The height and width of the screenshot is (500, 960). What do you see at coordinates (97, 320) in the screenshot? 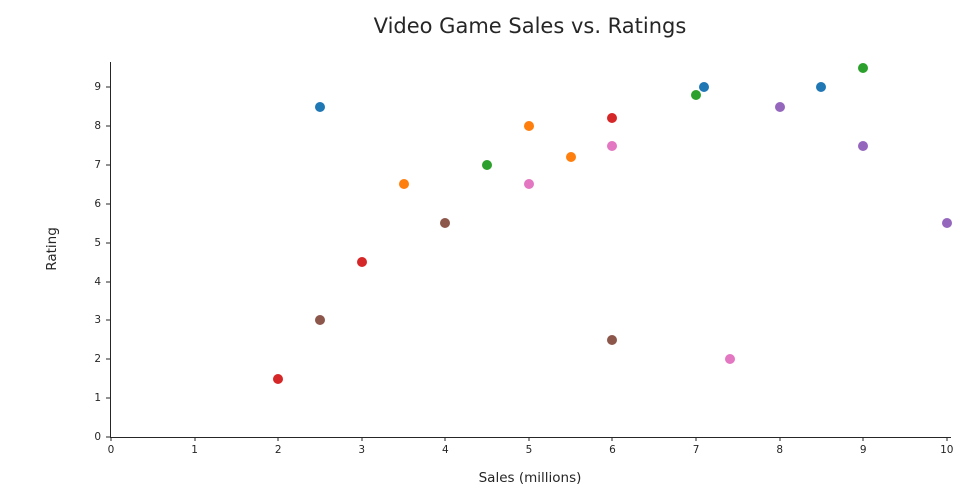
I see `y-tick-label: 3` at bounding box center [97, 320].